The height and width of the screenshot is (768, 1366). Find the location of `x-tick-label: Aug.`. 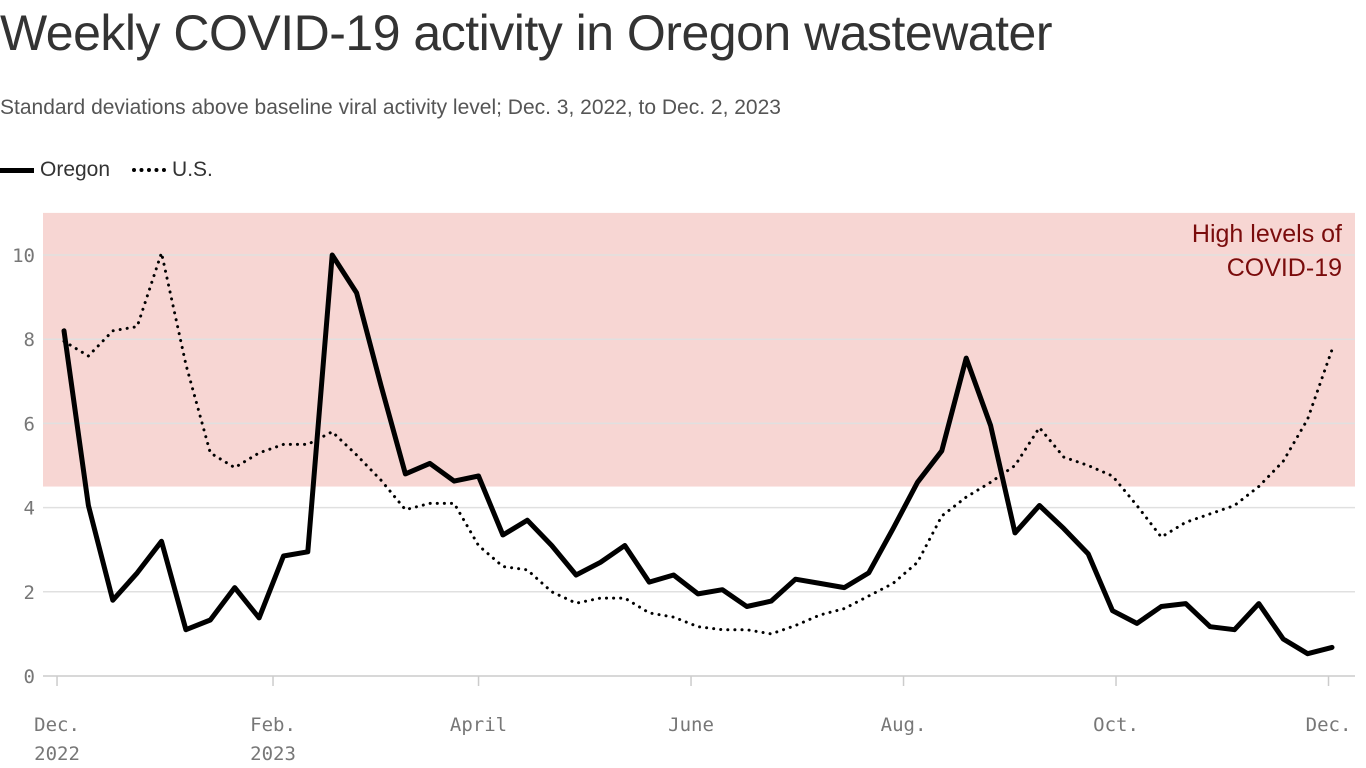

x-tick-label: Aug. is located at coordinates (904, 725).